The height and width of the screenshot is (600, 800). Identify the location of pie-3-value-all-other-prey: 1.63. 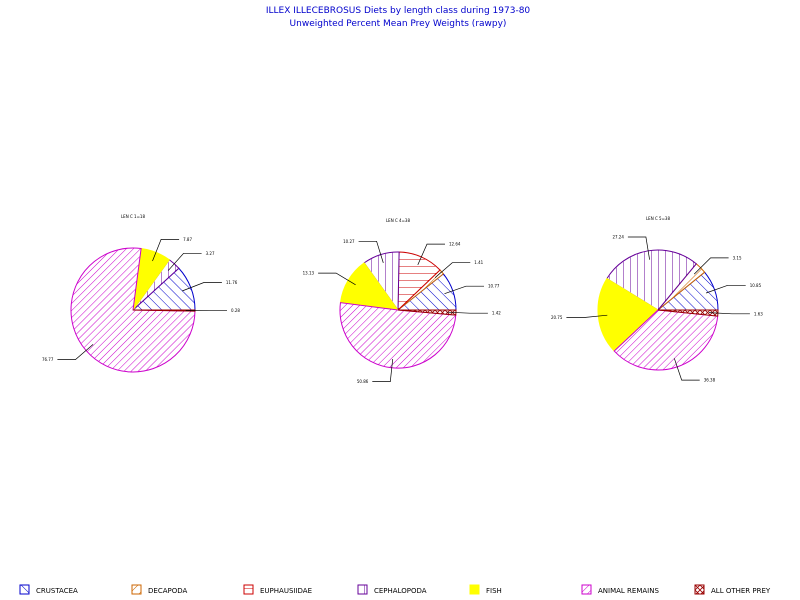
(758, 313).